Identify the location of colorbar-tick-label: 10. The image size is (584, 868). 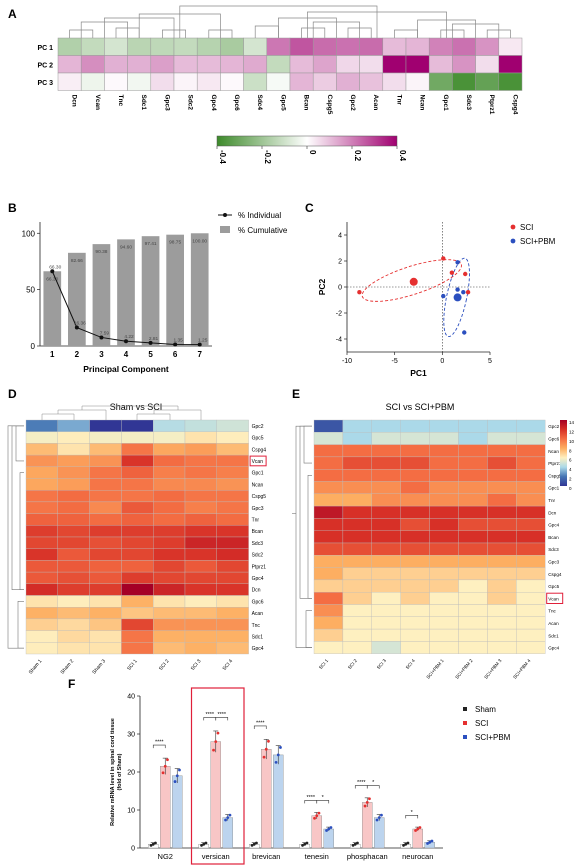
(572, 441).